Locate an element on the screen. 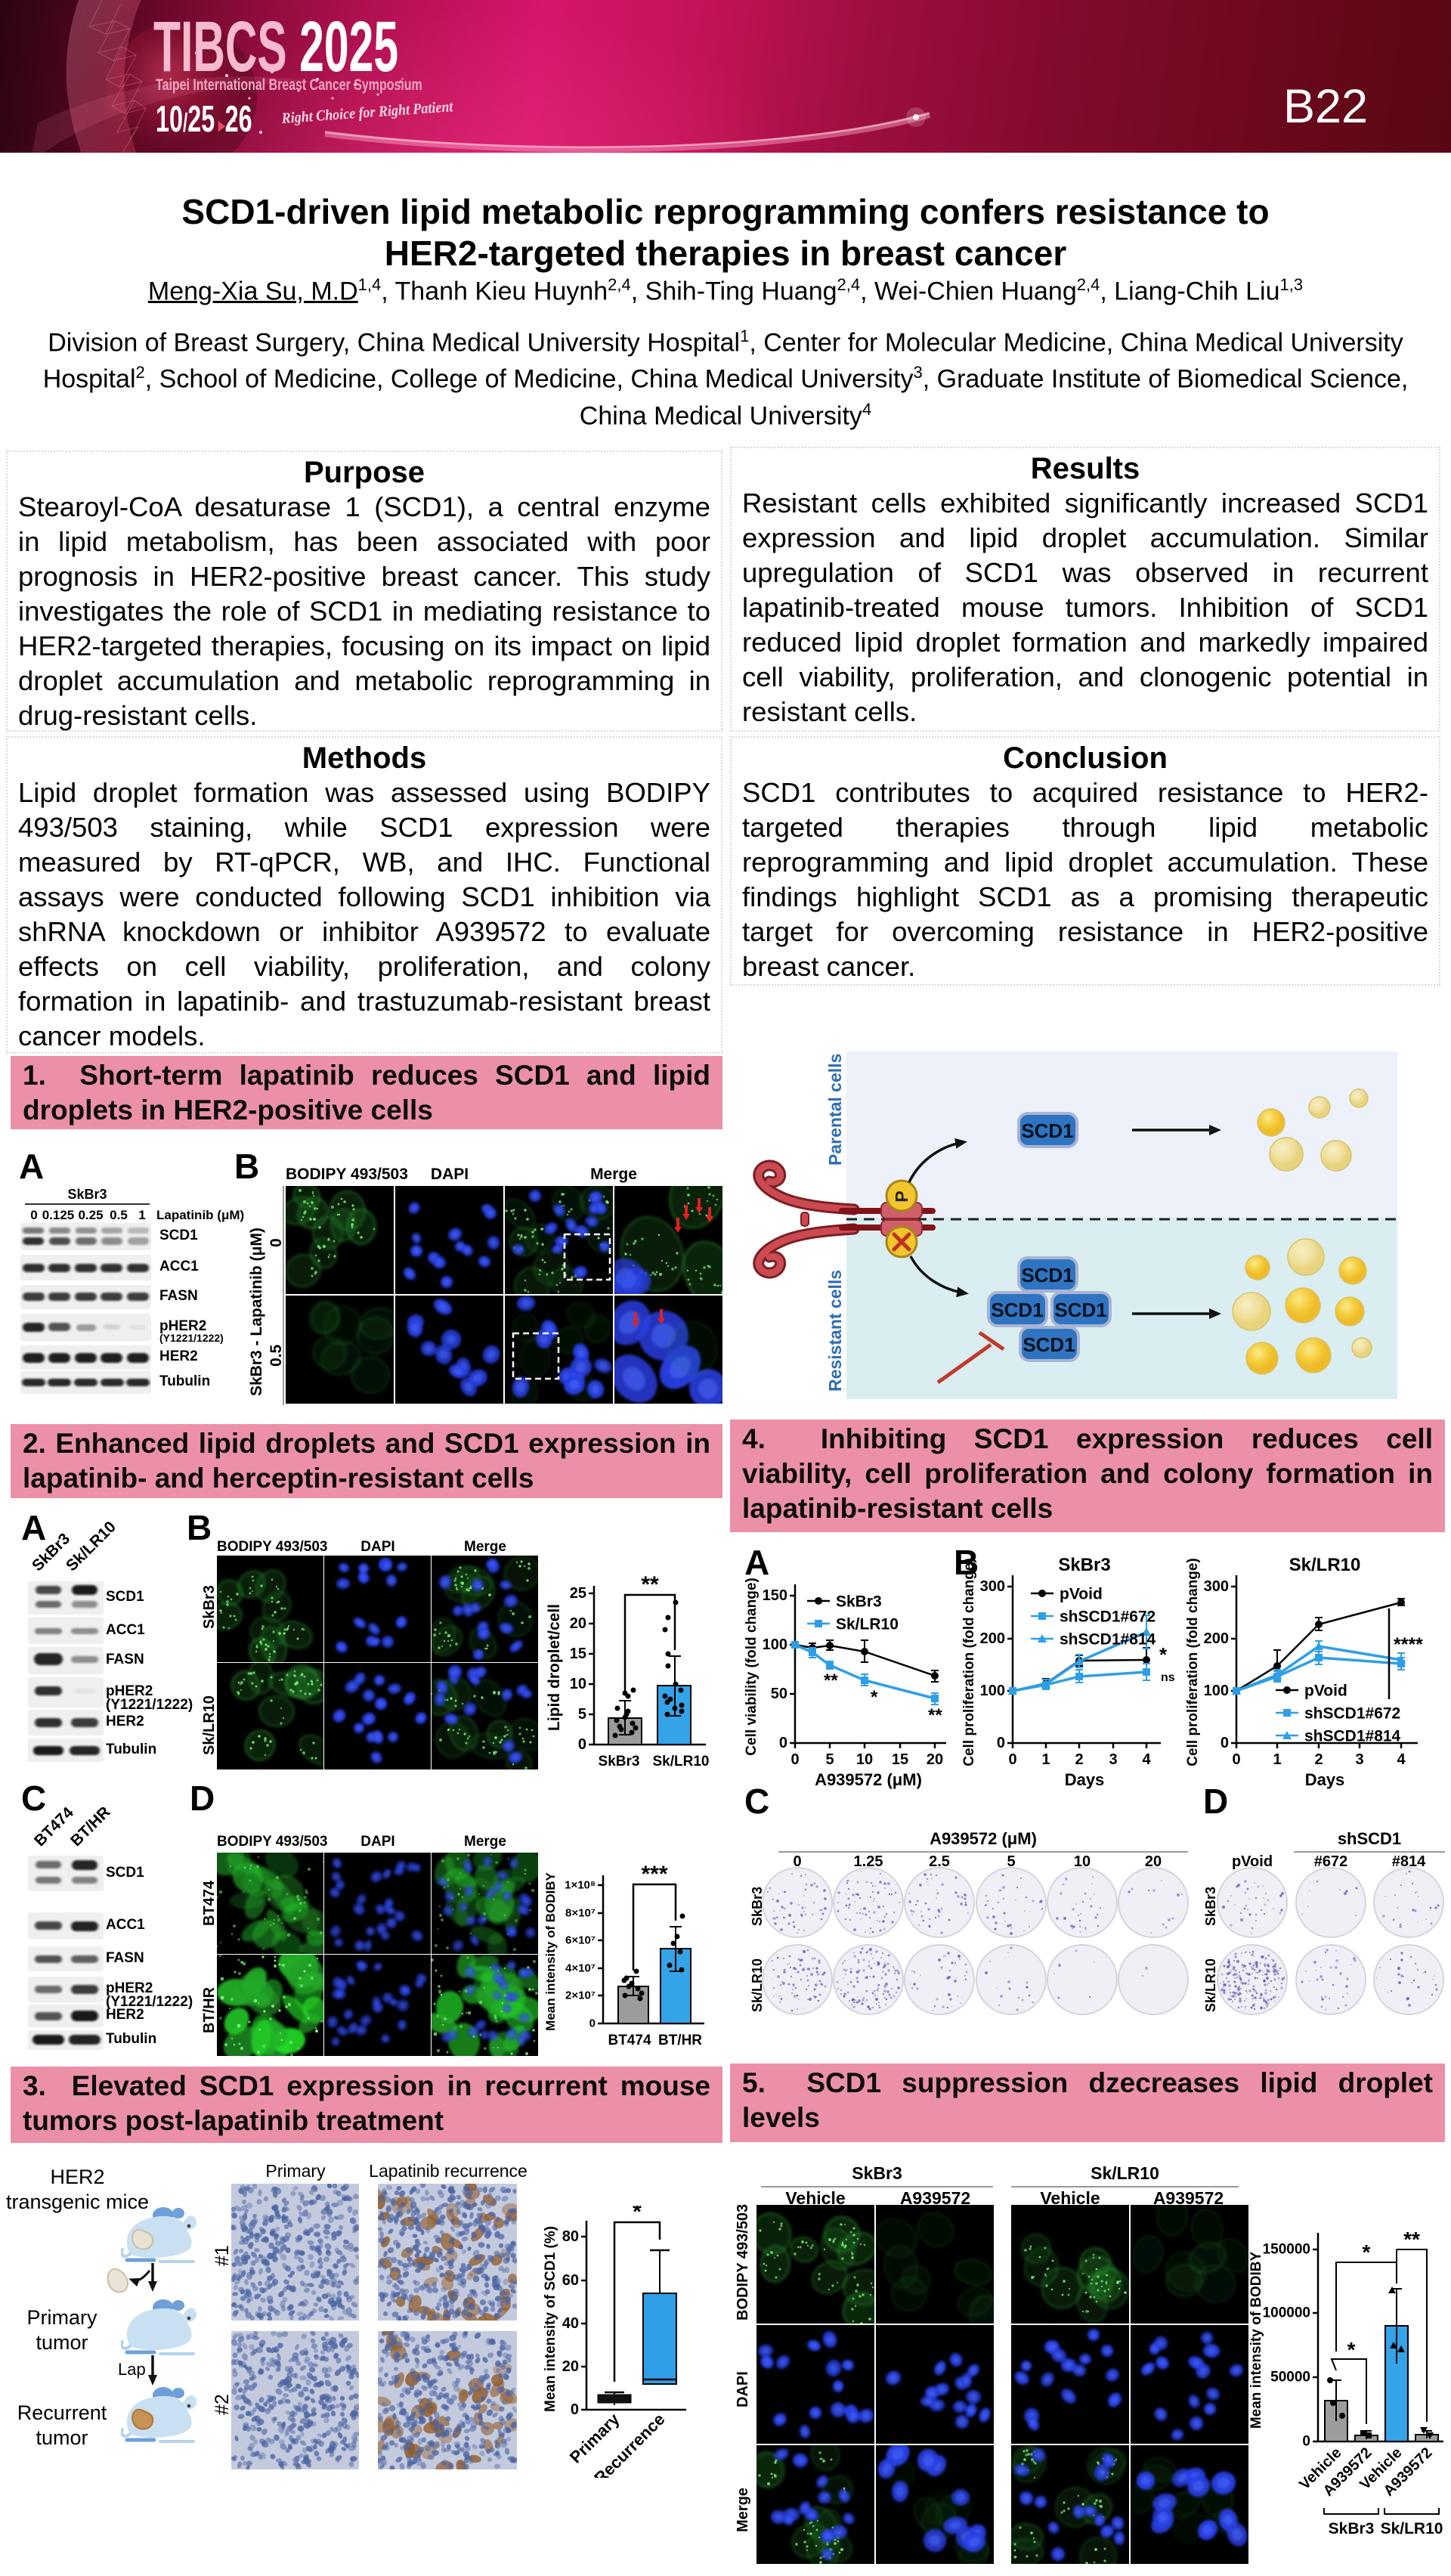  svg-text: 150 is located at coordinates (775, 1595).